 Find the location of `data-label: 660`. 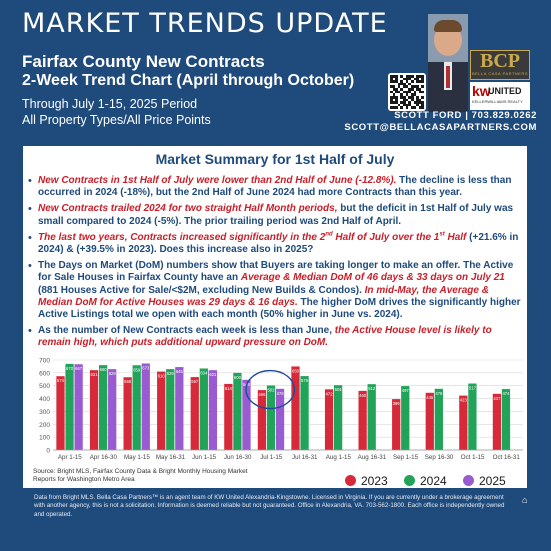

data-label: 660 is located at coordinates (104, 369).